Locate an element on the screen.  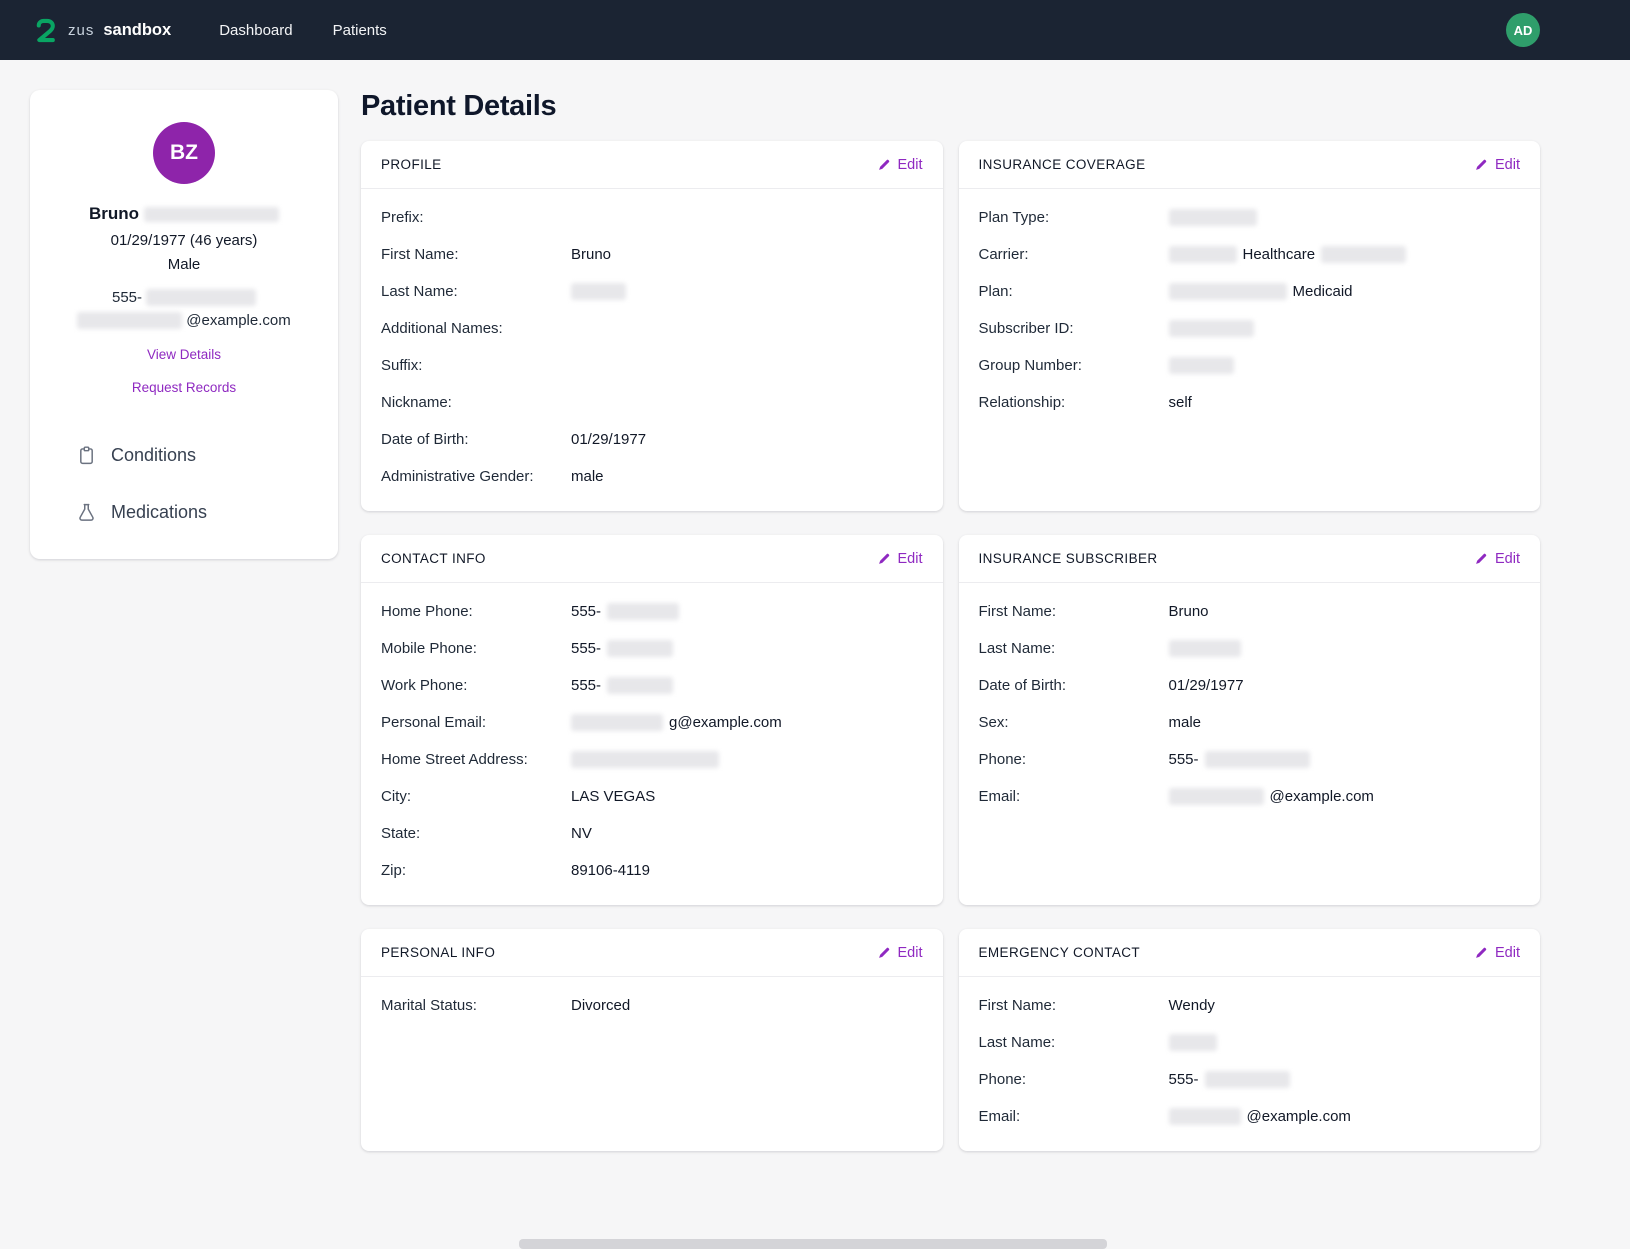
field-row: Plan: Medicaid is located at coordinates (1250, 291).